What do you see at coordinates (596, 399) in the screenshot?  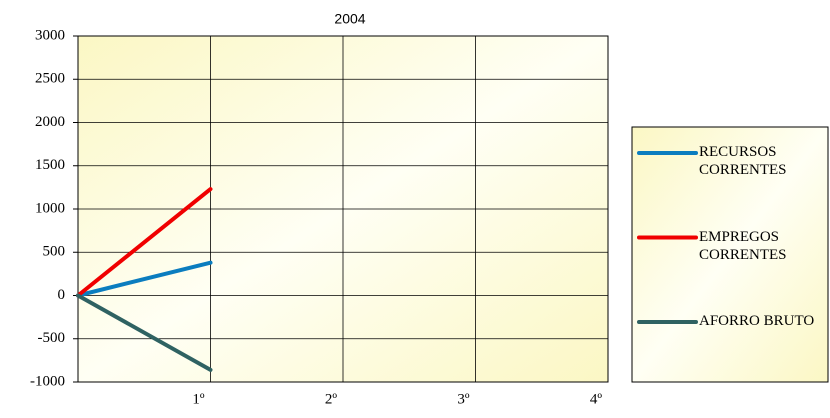 I see `x-tick-label: 4º` at bounding box center [596, 399].